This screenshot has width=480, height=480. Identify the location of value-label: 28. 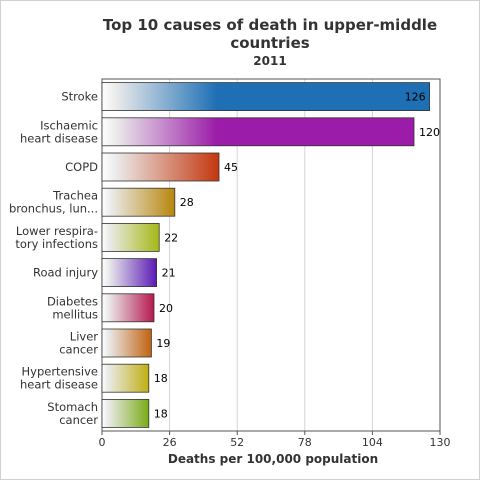
(187, 202).